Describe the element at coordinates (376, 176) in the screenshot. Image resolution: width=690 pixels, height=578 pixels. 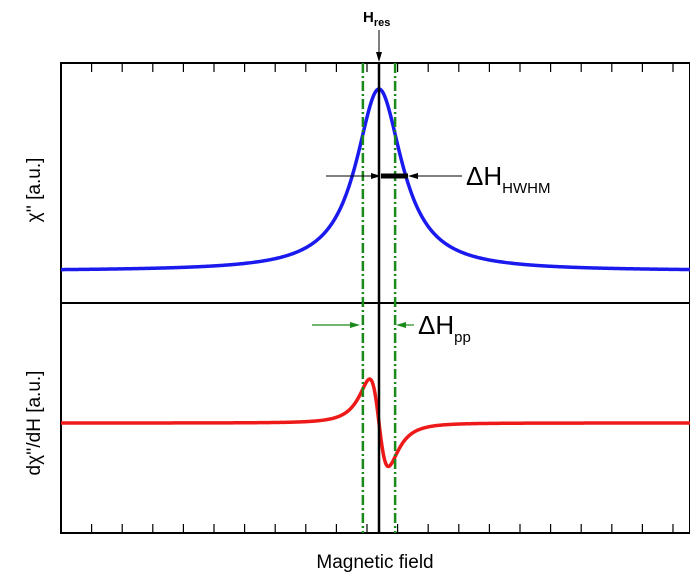
I see `hwhm-arrowhead-left` at that location.